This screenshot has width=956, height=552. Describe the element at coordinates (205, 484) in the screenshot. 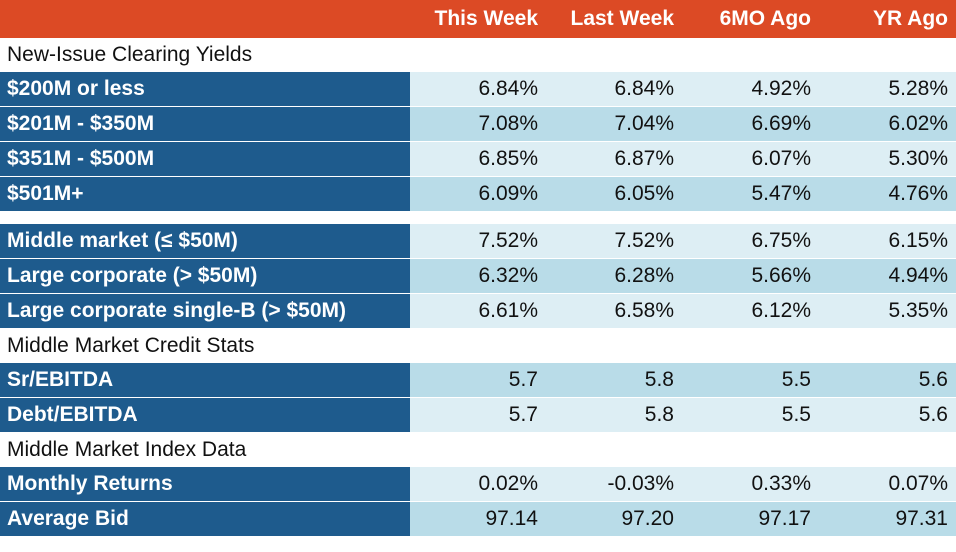

I see `row-label: Monthly Returns` at that location.